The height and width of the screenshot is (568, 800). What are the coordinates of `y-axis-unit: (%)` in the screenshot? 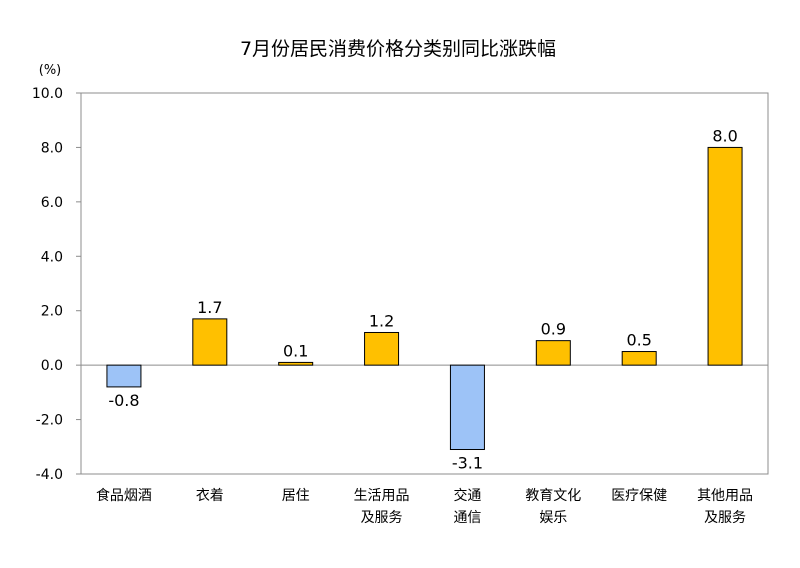 It's located at (50, 70).